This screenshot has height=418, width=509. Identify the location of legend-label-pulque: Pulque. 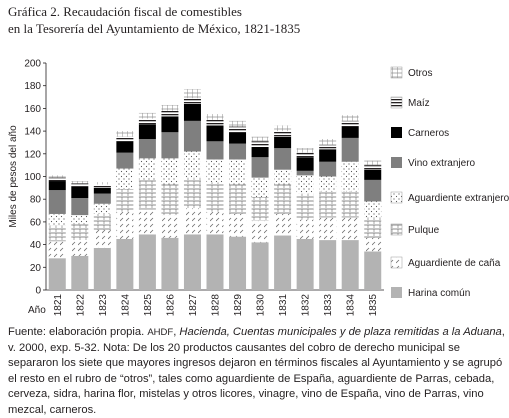
(424, 230).